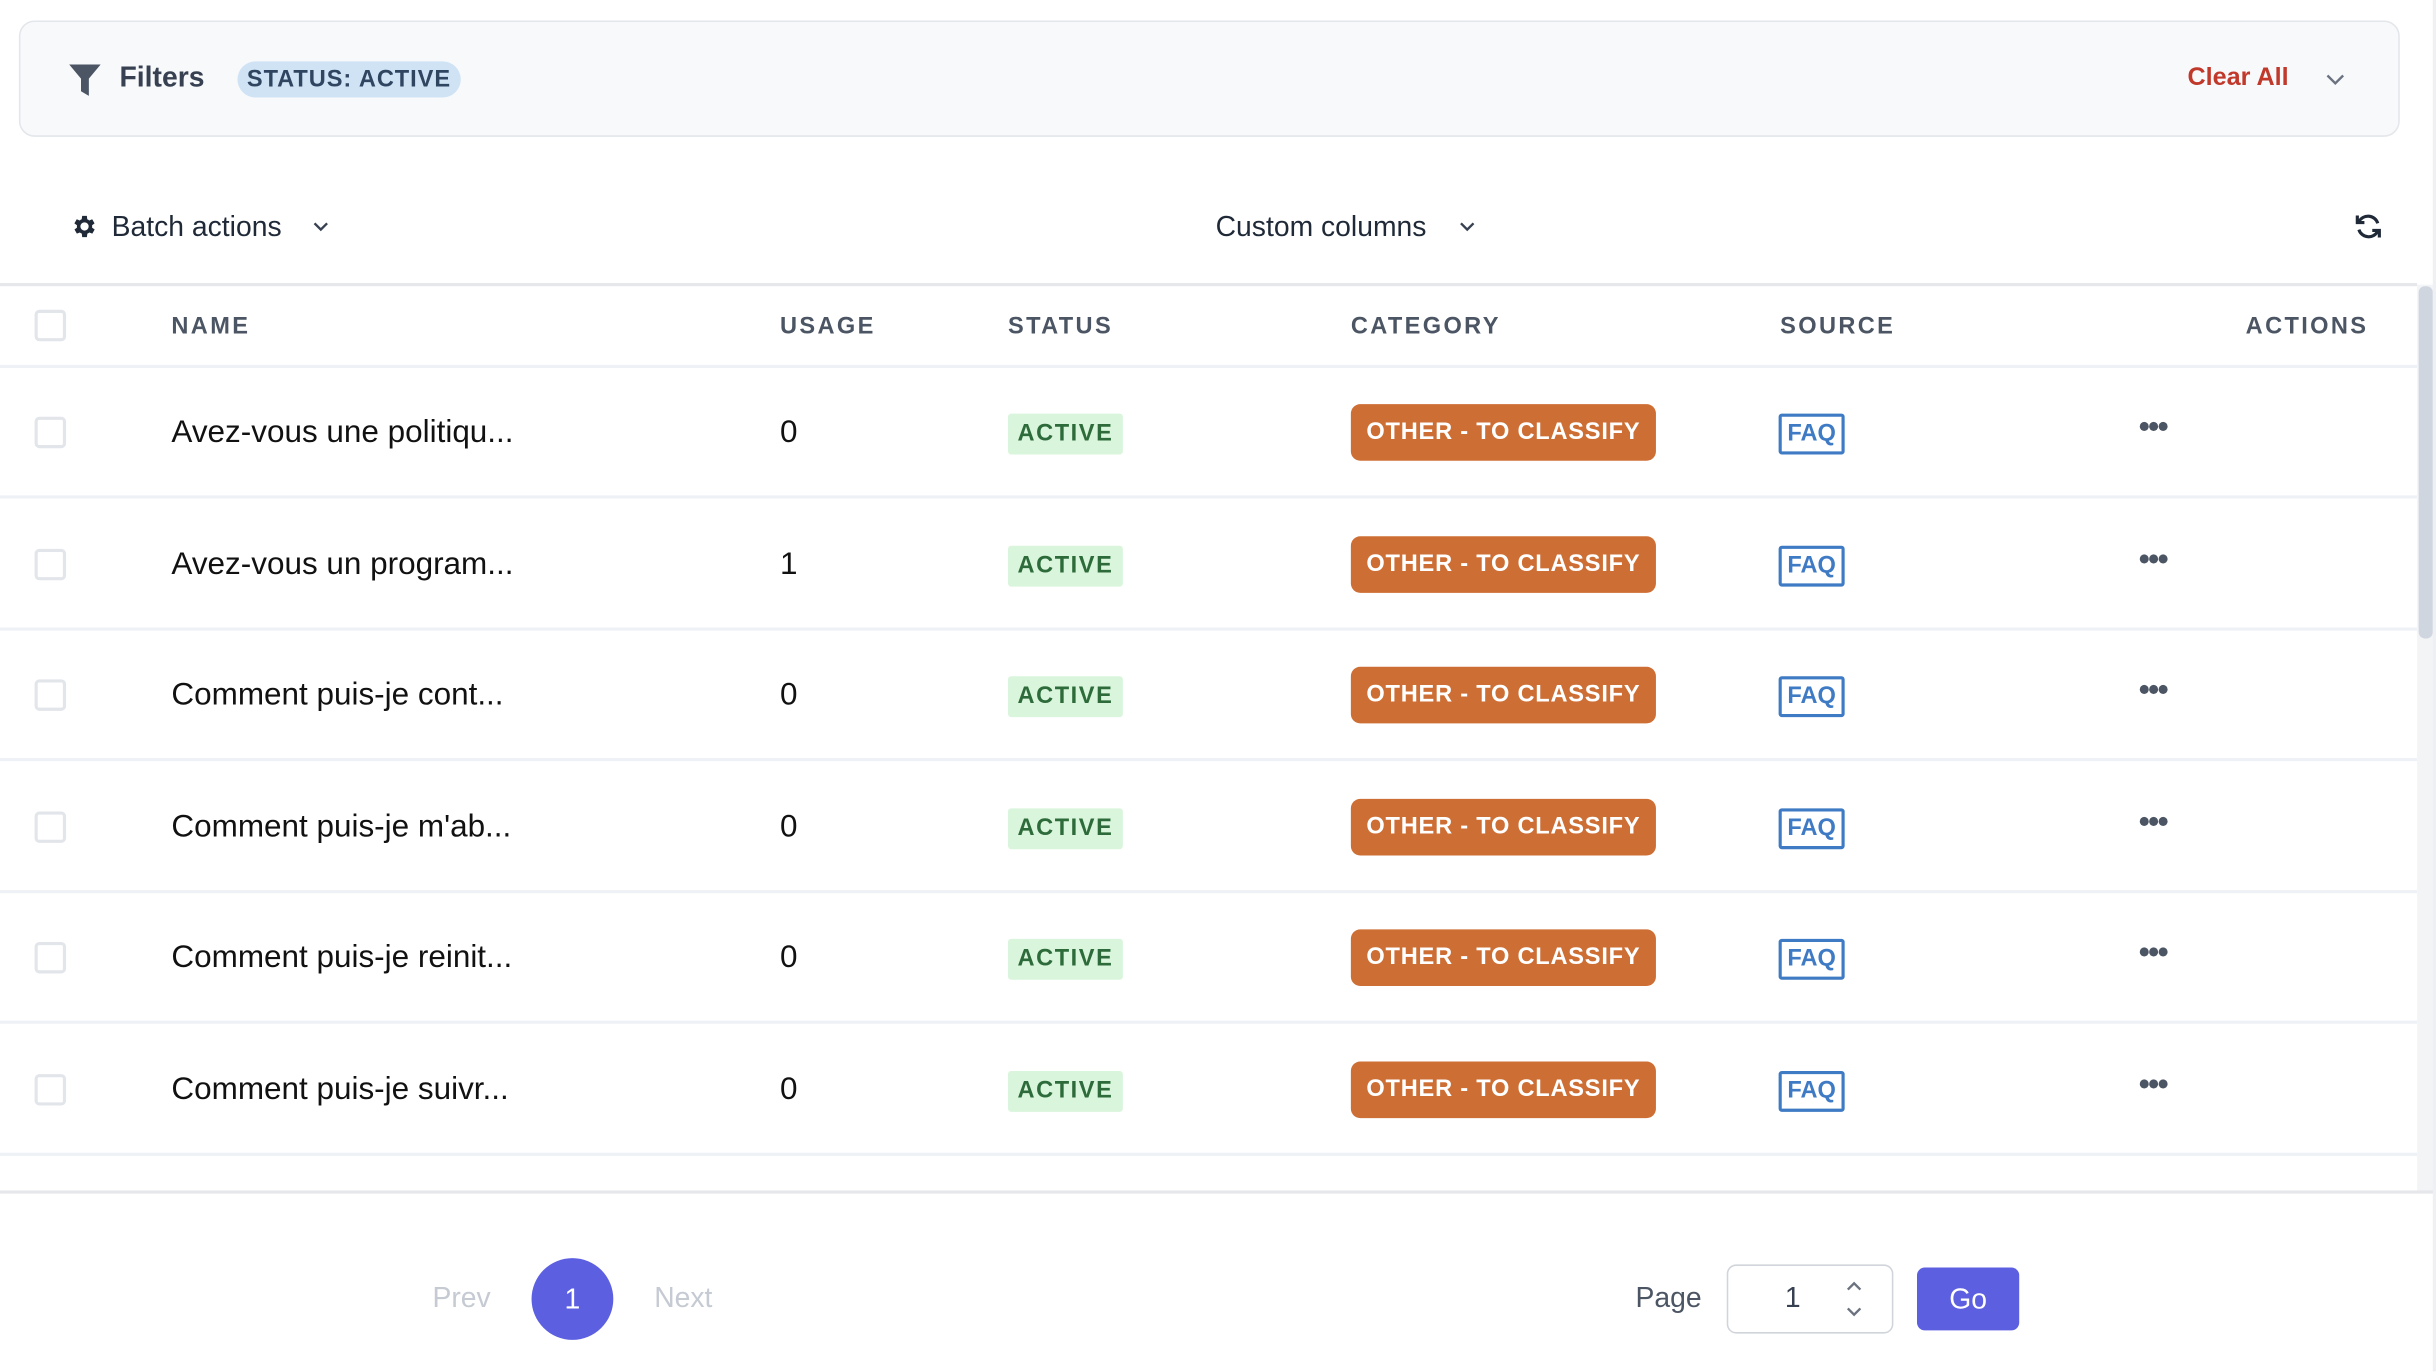  What do you see at coordinates (84, 226) in the screenshot?
I see `gear-icon` at bounding box center [84, 226].